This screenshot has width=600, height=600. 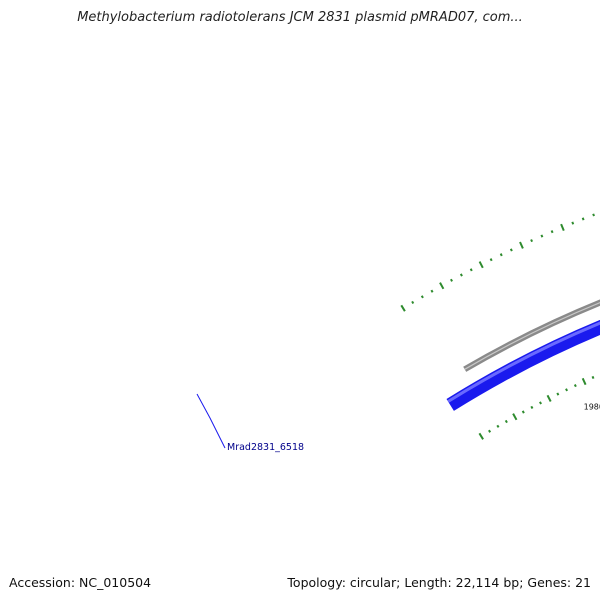 I want to click on inner-tick-ring, so click(x=536, y=407).